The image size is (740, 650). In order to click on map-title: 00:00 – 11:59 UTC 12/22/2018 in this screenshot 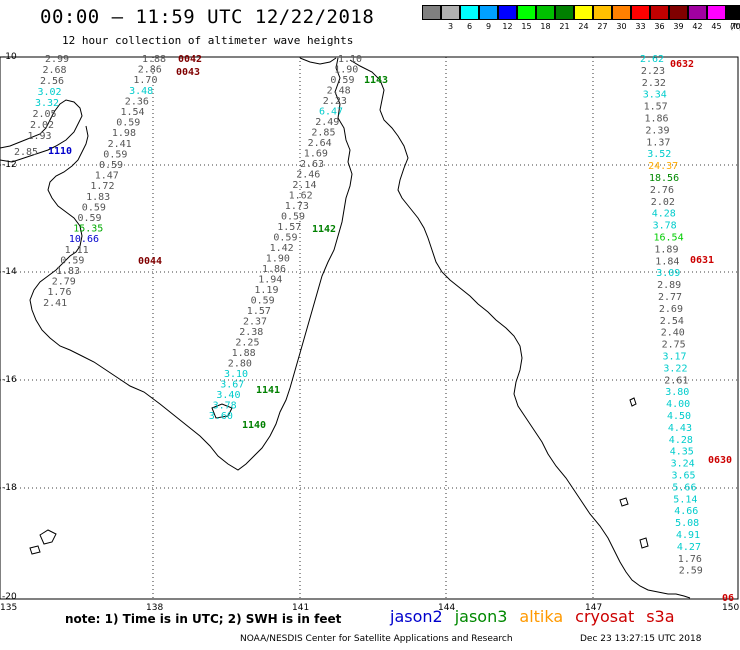, I will do `click(207, 17)`.